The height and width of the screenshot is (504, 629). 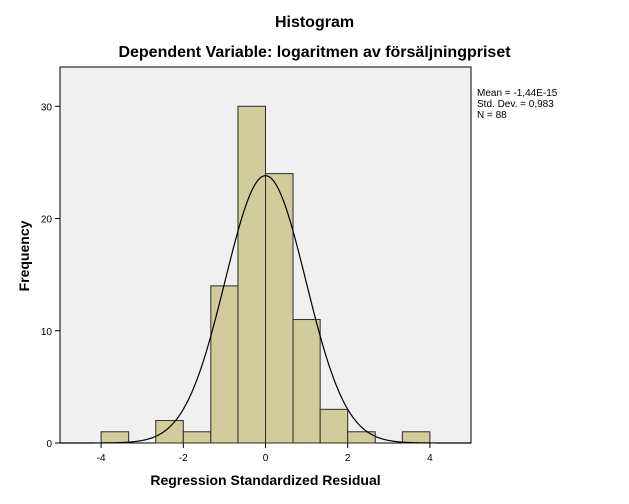 What do you see at coordinates (348, 458) in the screenshot?
I see `x-tick-label: 2` at bounding box center [348, 458].